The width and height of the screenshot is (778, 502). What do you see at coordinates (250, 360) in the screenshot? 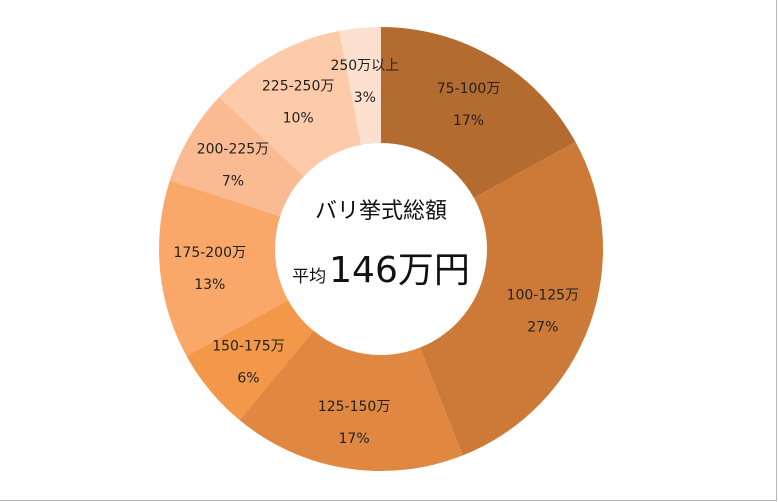
I see `slice-150-175万` at bounding box center [250, 360].